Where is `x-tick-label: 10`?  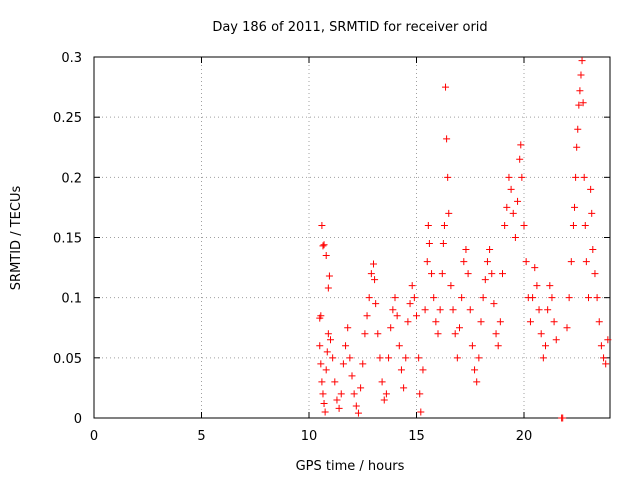 x-tick-label: 10 is located at coordinates (309, 436).